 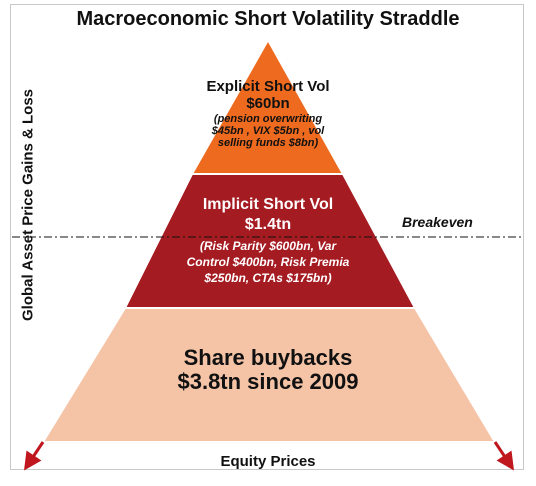 What do you see at coordinates (268, 224) in the screenshot?
I see `middle-layer-amount: $1.4tn` at bounding box center [268, 224].